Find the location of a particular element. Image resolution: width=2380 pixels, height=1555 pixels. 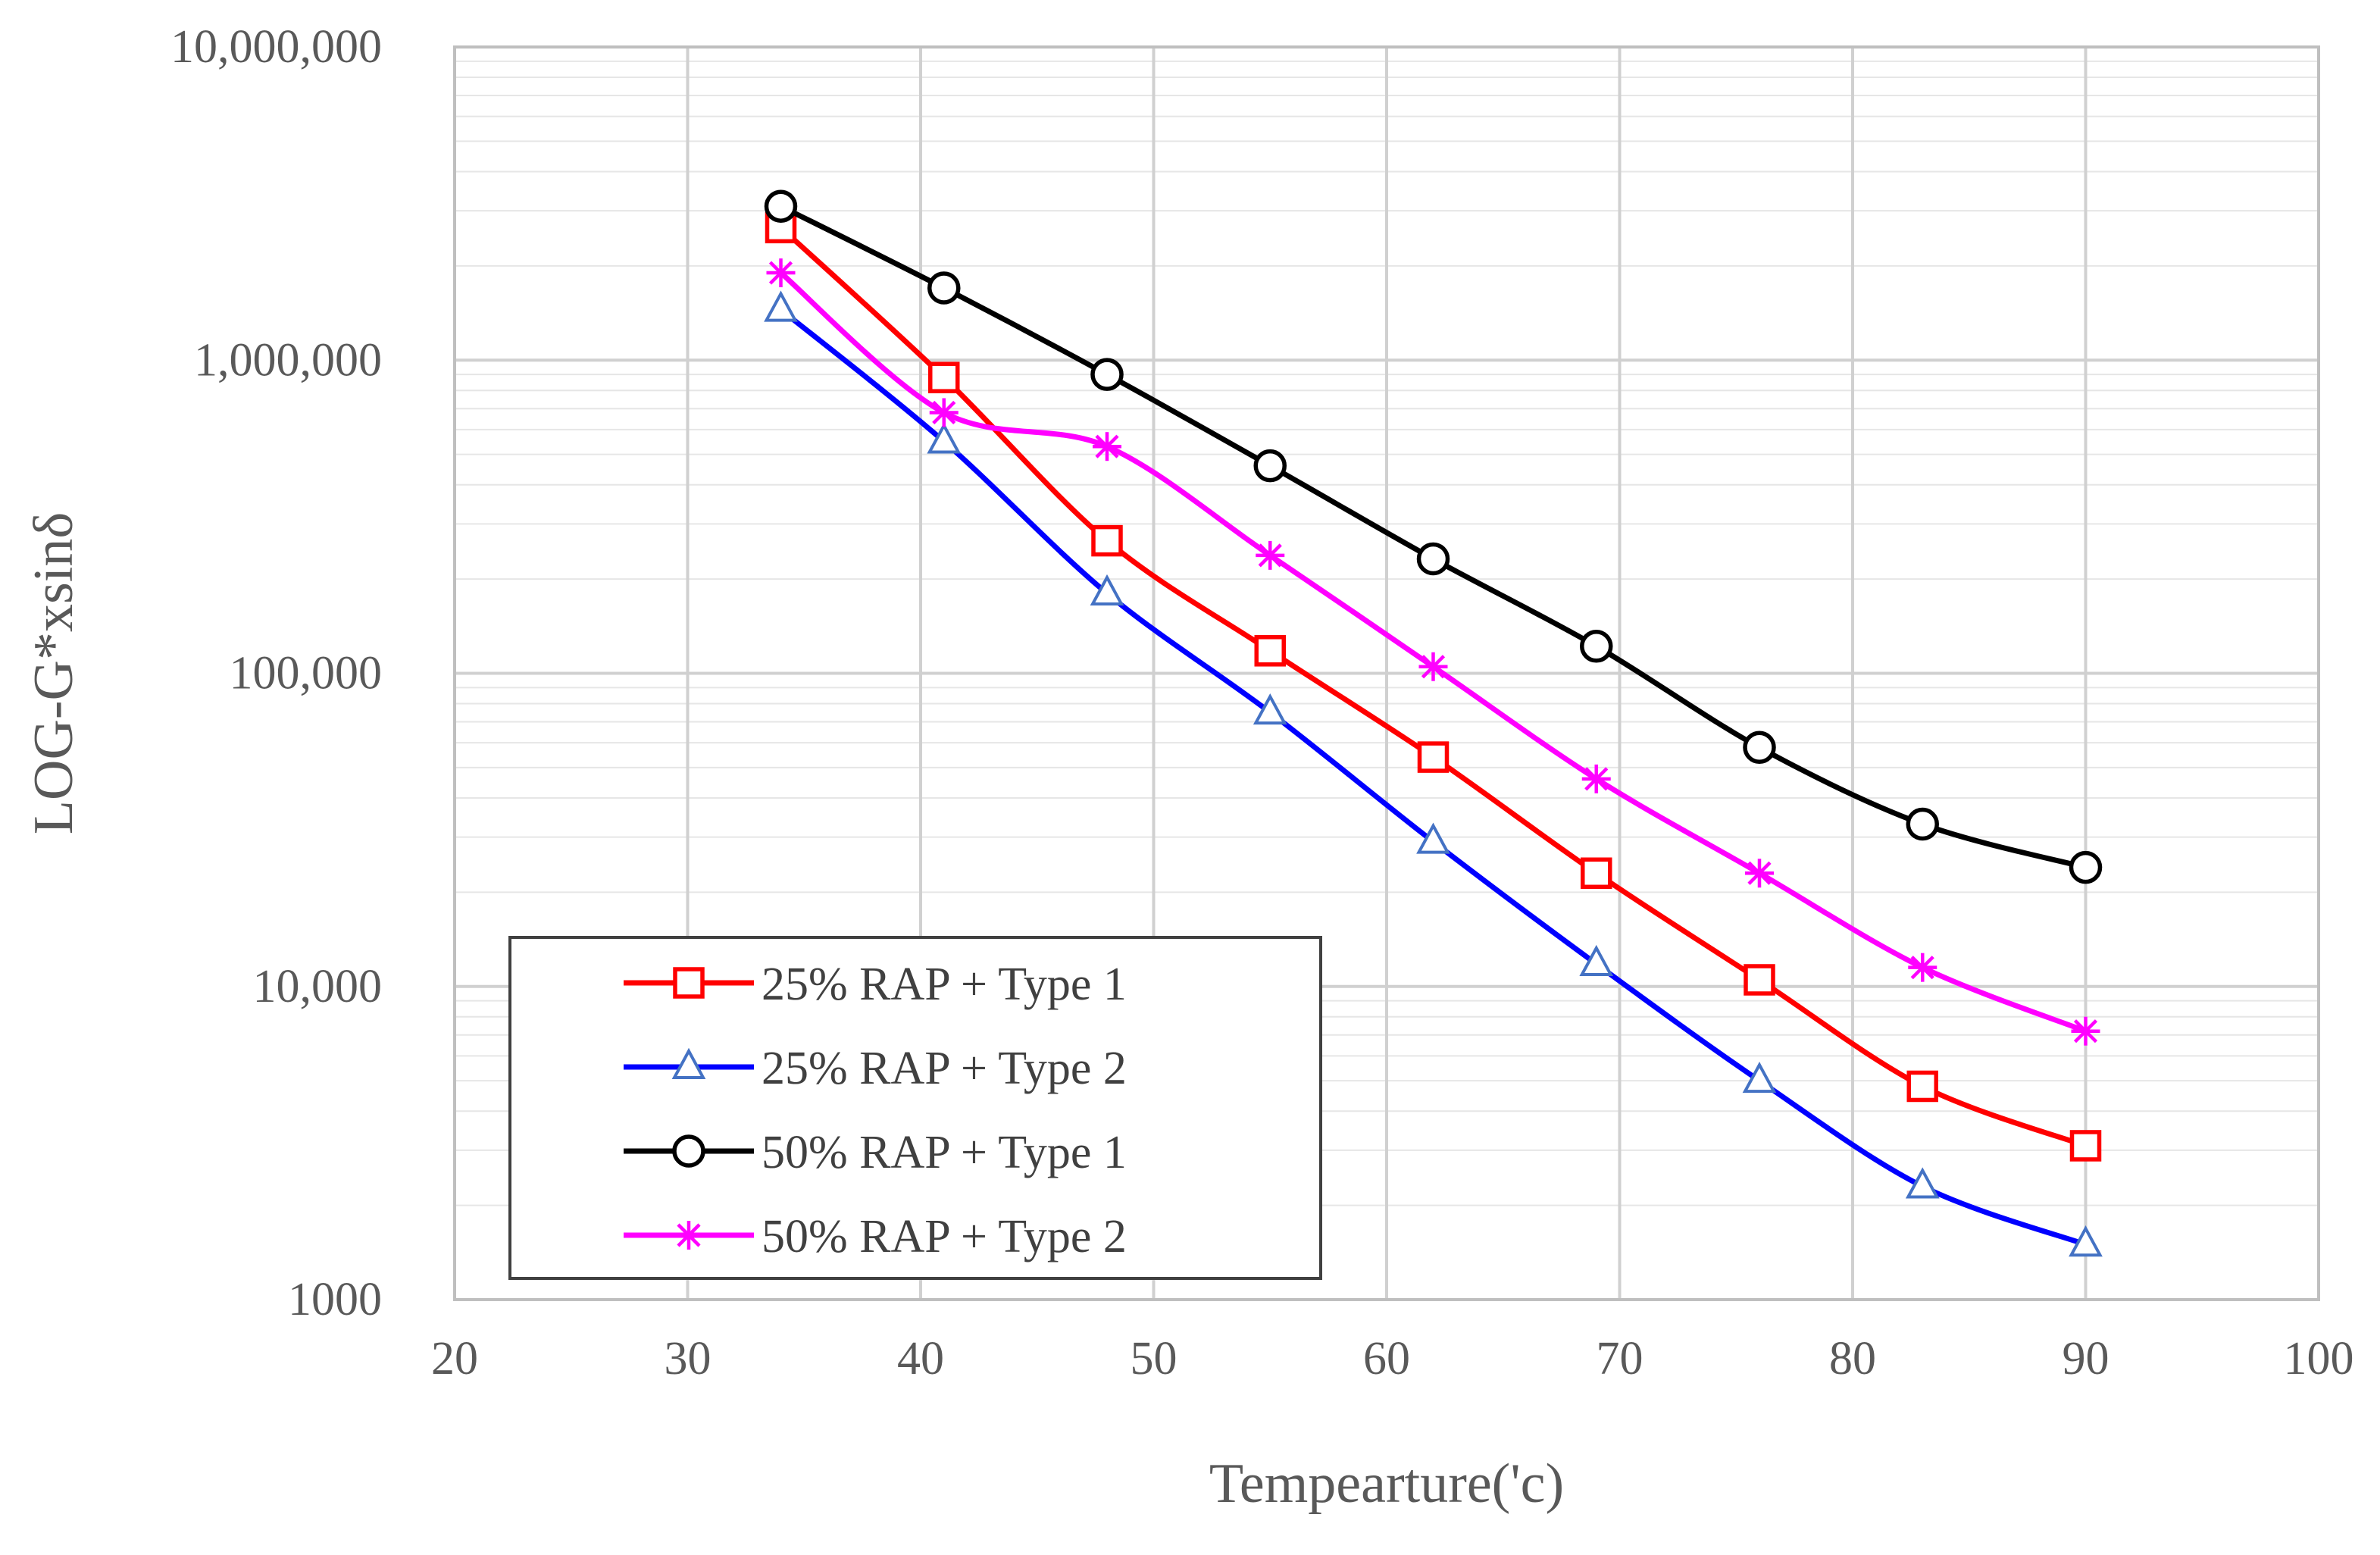

x-tick-label: 40 is located at coordinates (921, 1358).